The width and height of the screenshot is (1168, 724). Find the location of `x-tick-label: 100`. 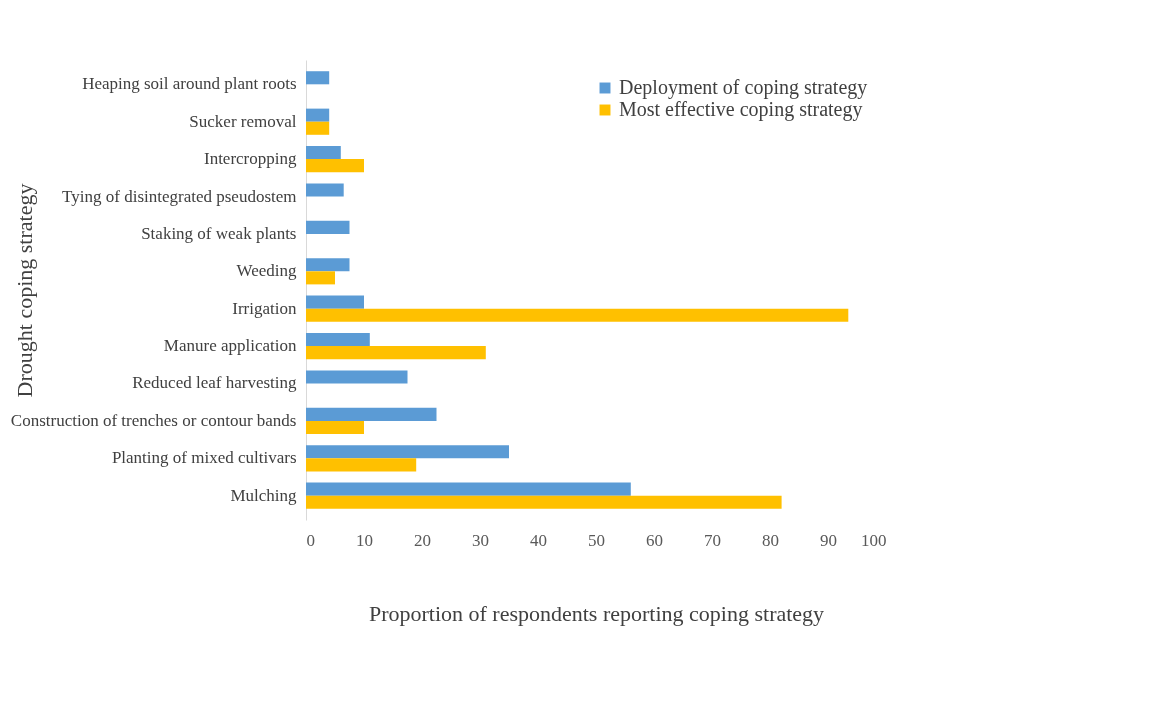

x-tick-label: 100 is located at coordinates (874, 540).